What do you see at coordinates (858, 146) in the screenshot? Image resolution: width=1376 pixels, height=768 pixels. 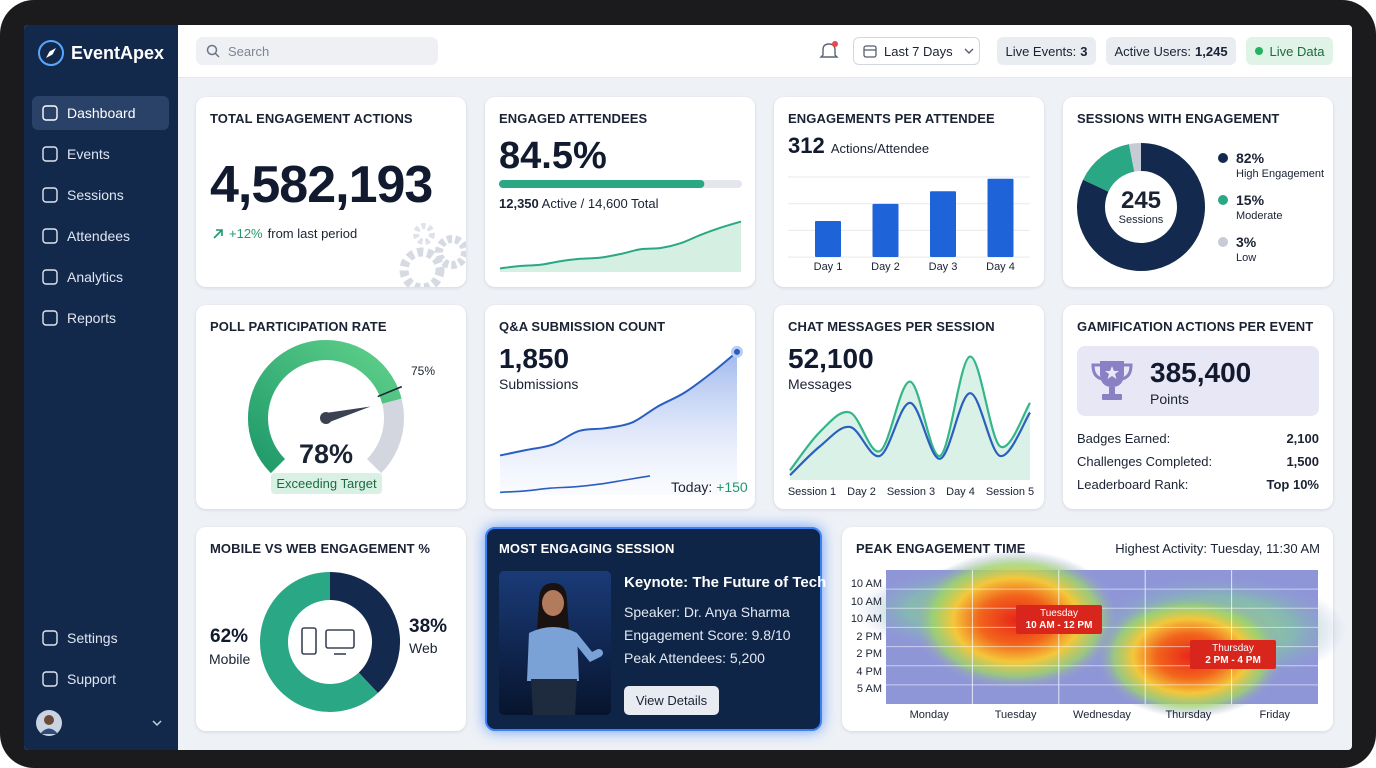 I see `per-attendee-value: 312 Actions/Attendee` at bounding box center [858, 146].